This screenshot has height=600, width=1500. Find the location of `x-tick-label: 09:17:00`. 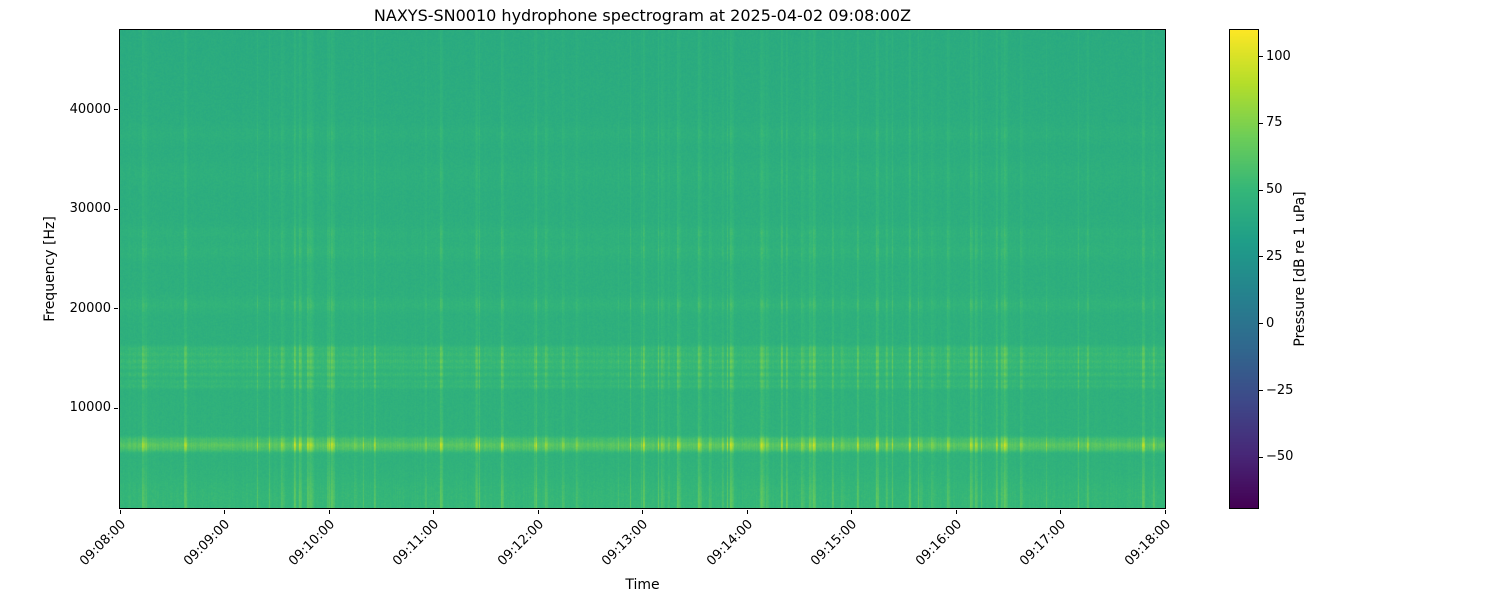

x-tick-label: 09:17:00 is located at coordinates (1043, 543).